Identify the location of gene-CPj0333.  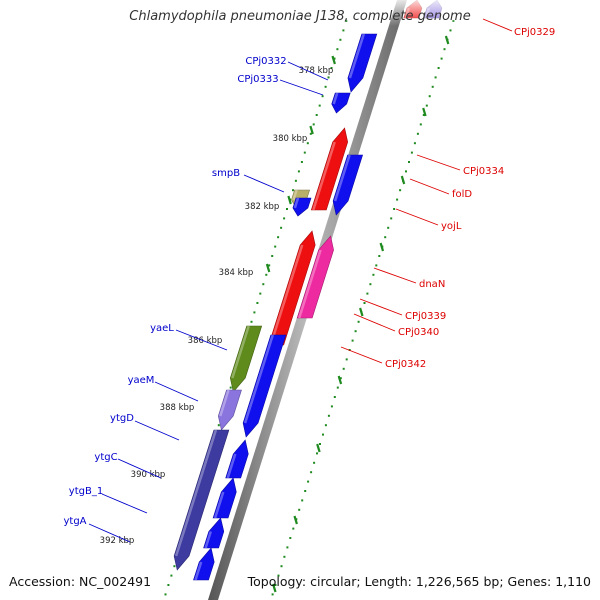
(341, 103).